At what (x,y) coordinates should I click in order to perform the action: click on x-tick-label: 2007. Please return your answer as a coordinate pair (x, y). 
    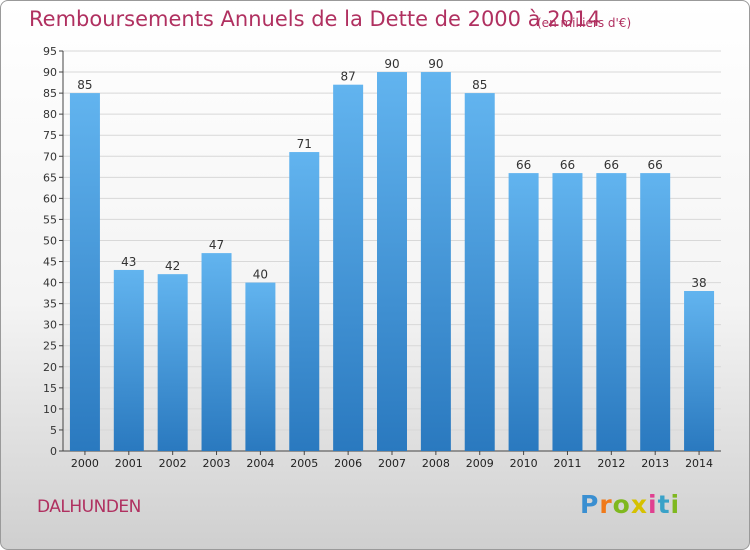
    Looking at the image, I should click on (392, 463).